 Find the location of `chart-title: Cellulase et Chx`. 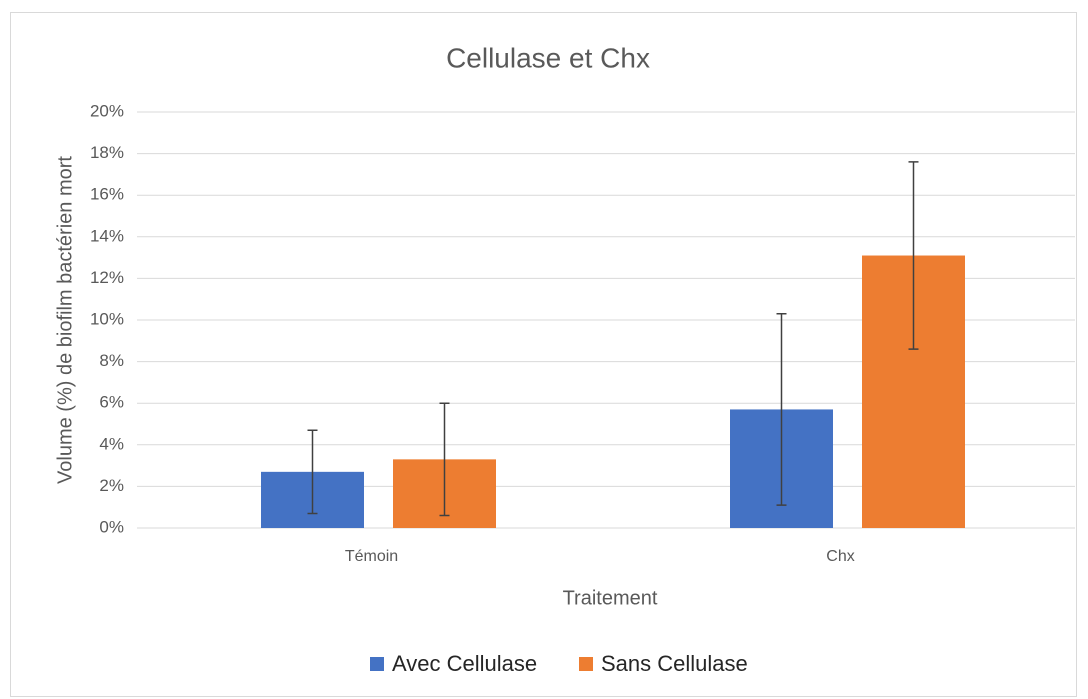

chart-title: Cellulase et Chx is located at coordinates (548, 57).